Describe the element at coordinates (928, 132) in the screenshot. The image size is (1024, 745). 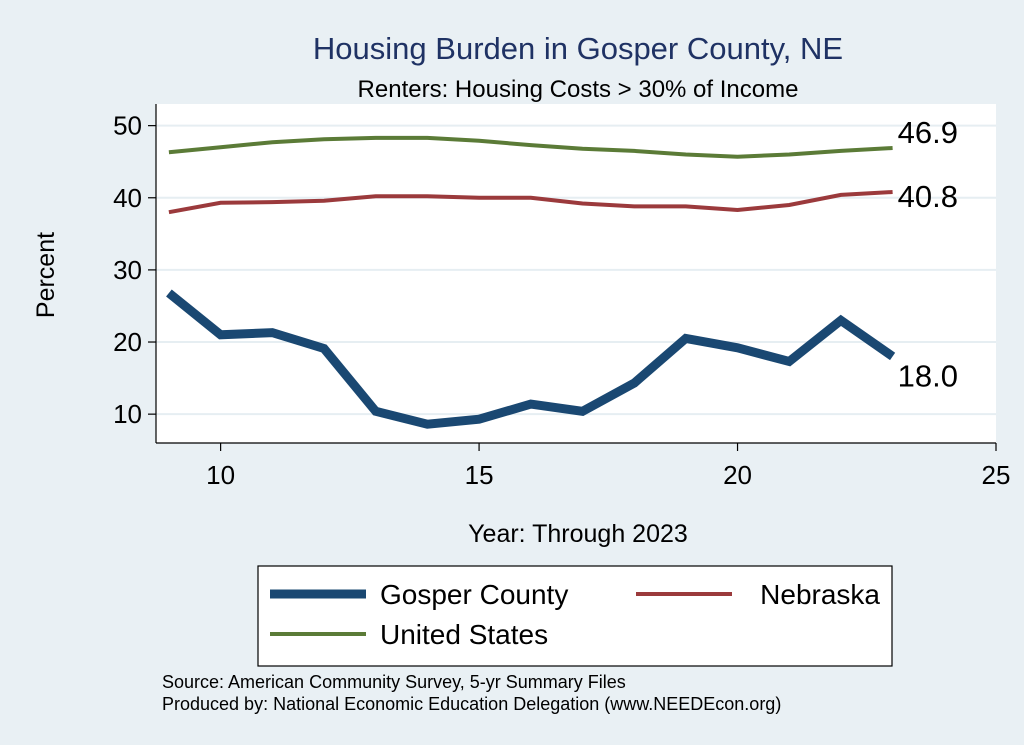
I see `end-label-united-states: 46.9` at that location.